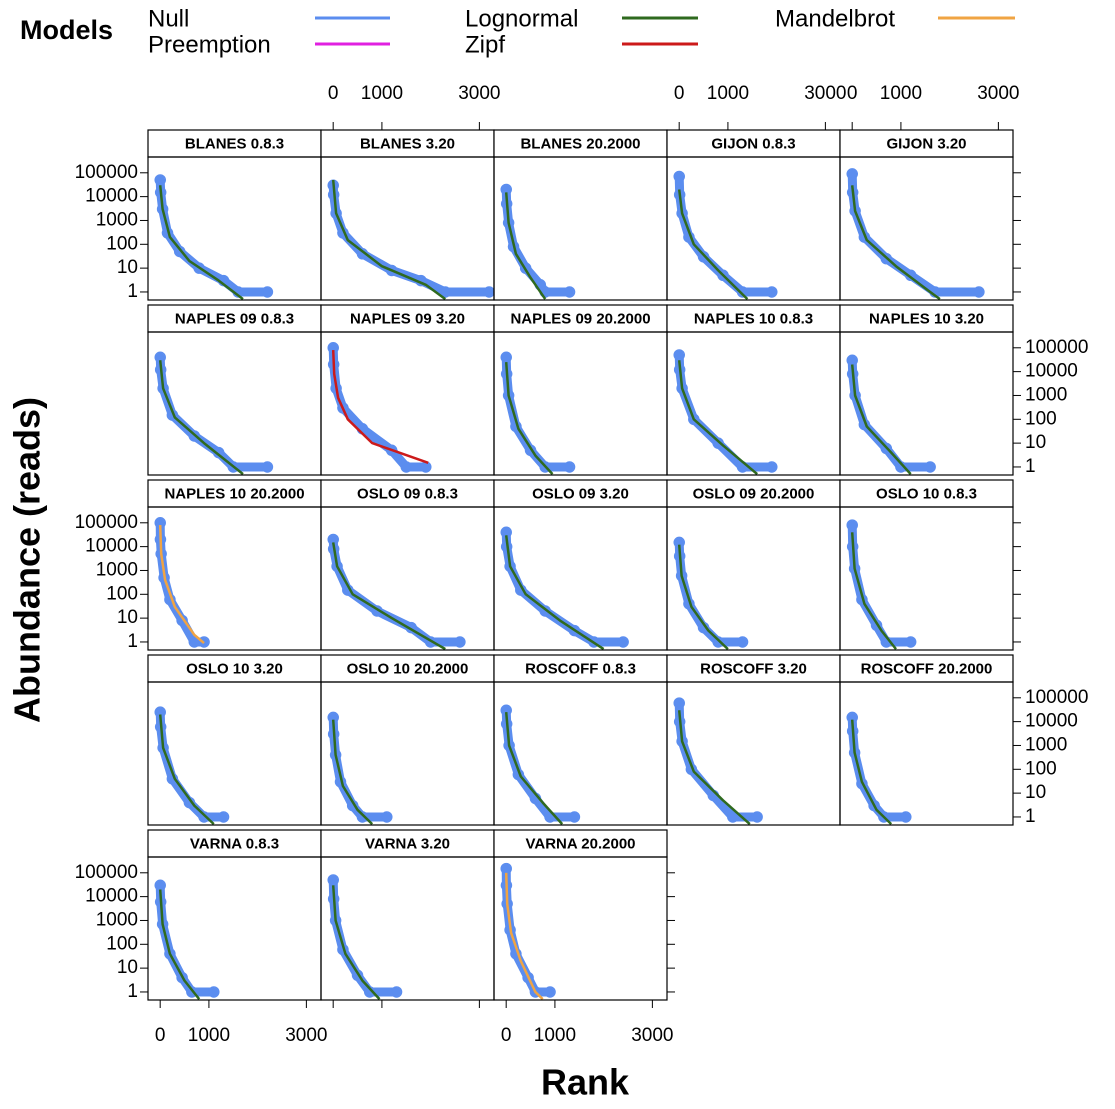  Describe the element at coordinates (66, 30) in the screenshot. I see `legend-title: Models` at that location.